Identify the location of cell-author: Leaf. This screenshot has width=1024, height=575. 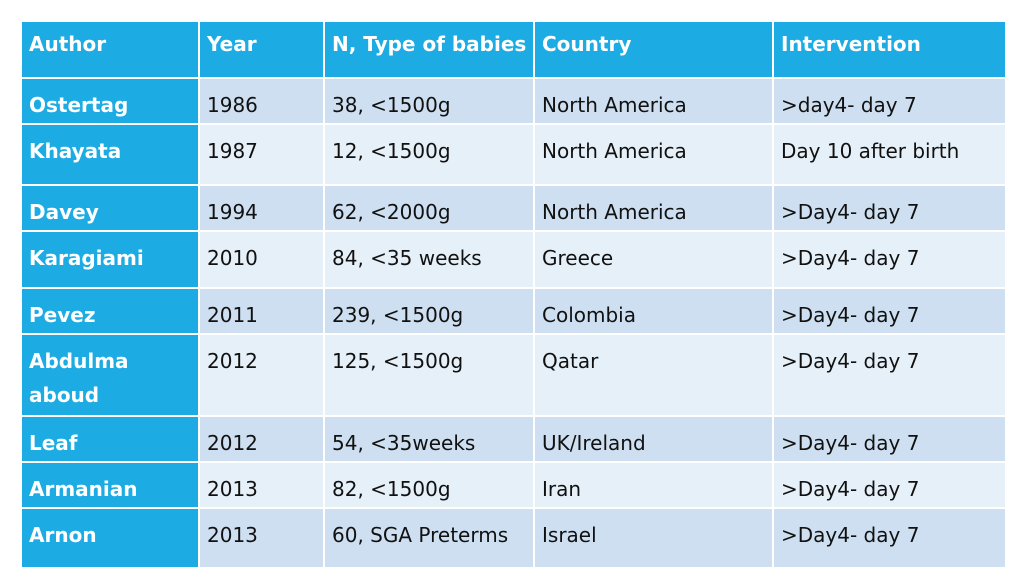
(110, 439).